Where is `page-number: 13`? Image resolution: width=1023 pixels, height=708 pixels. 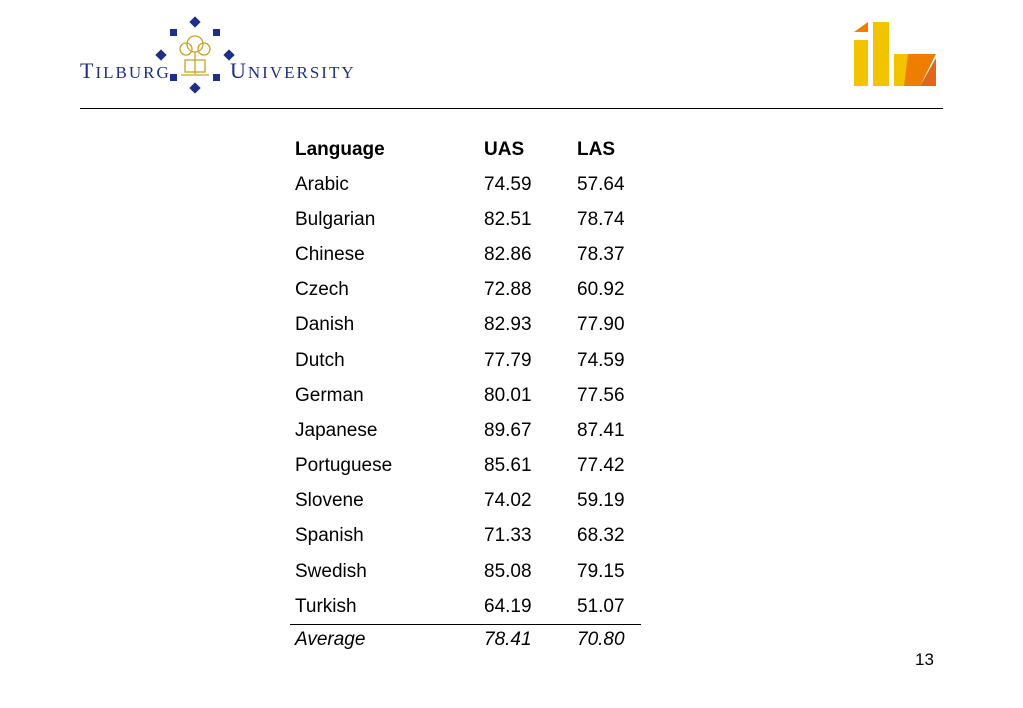 page-number: 13 is located at coordinates (924, 659).